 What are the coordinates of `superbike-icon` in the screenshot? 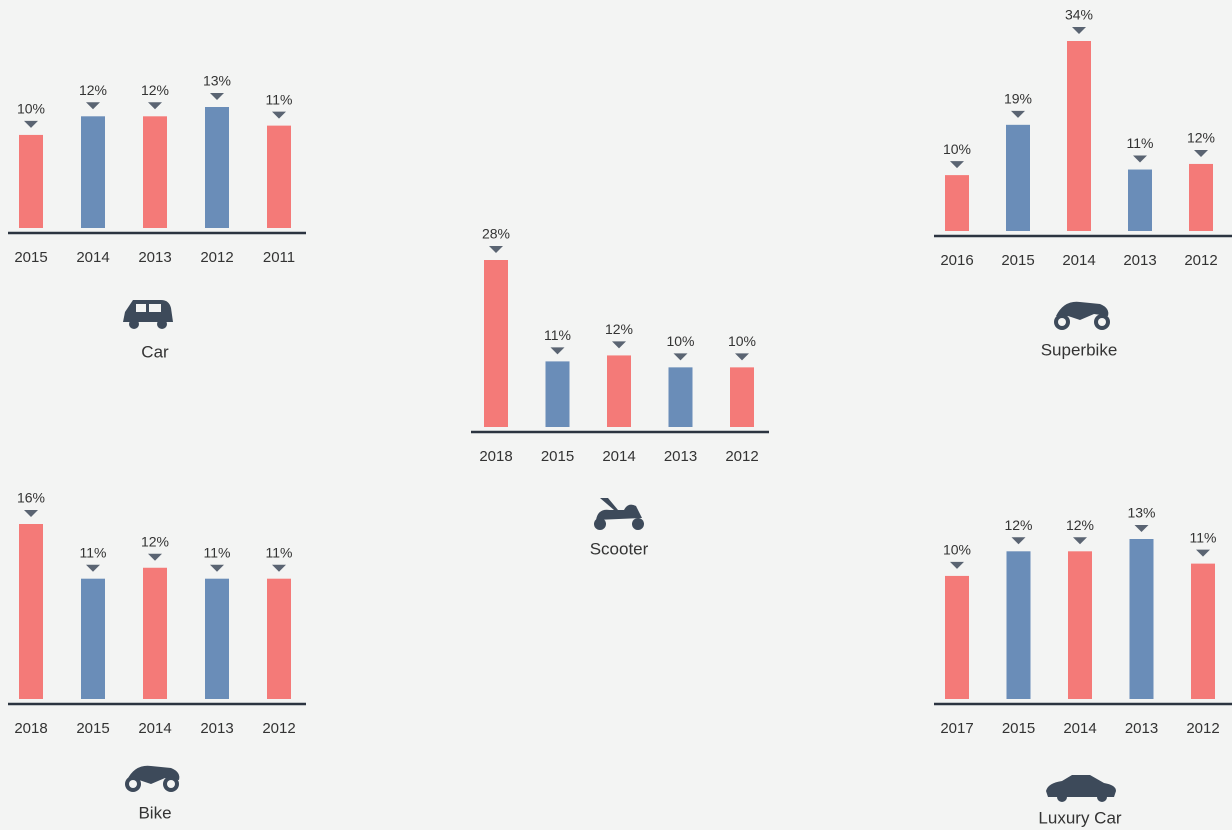 It's located at (1082, 315).